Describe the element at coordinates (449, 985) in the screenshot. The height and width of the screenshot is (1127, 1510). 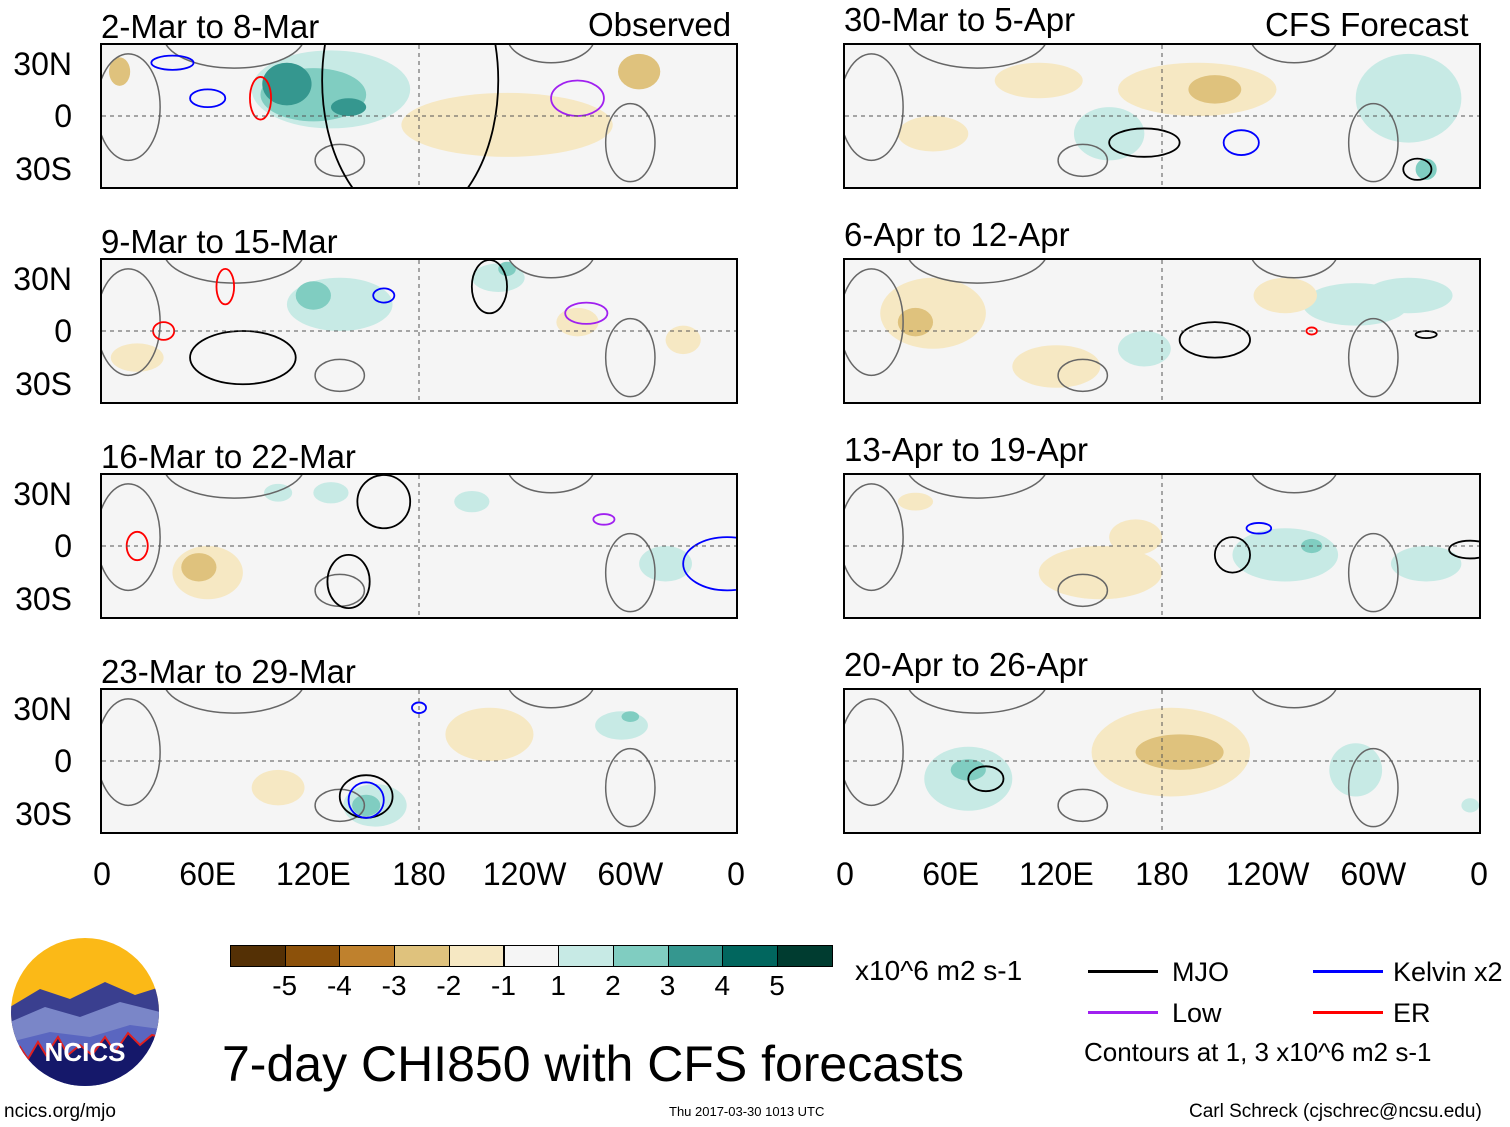
I see `colorbar-label: -2` at that location.